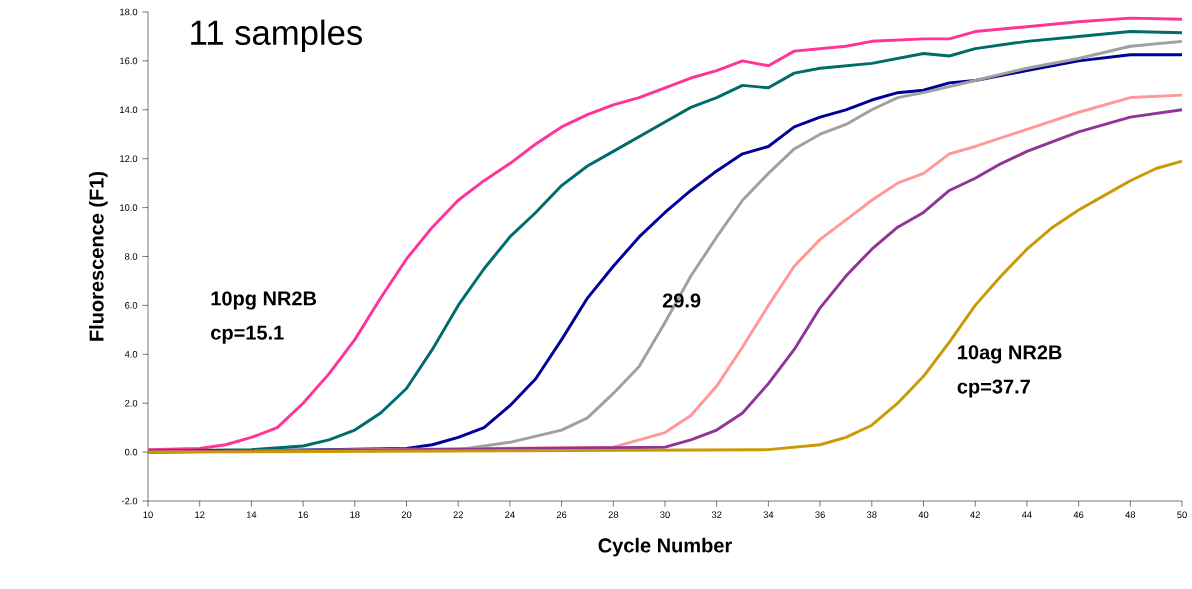 This screenshot has width=1192, height=589. I want to click on x-tick-label: 10, so click(148, 514).